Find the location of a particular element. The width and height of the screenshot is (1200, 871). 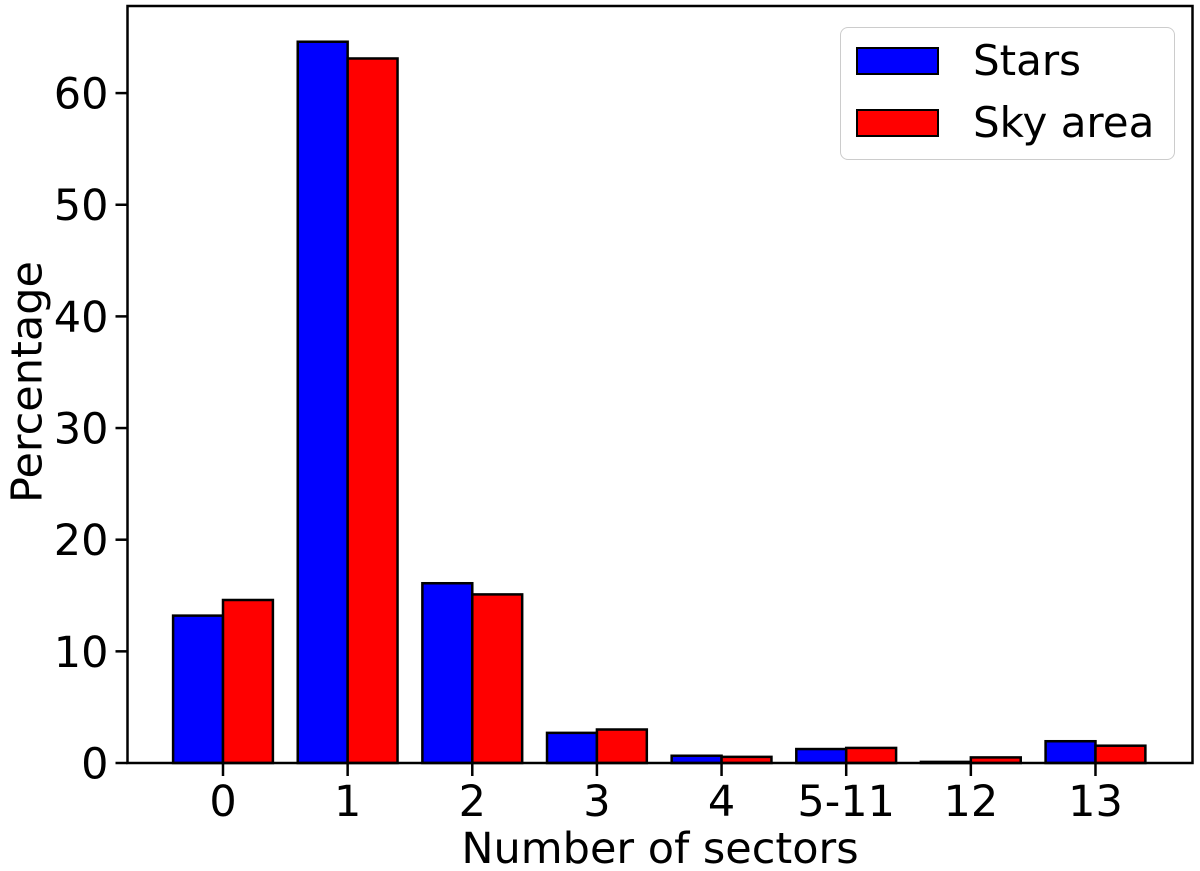

y-tick-label-40: 40 is located at coordinates (81, 318).